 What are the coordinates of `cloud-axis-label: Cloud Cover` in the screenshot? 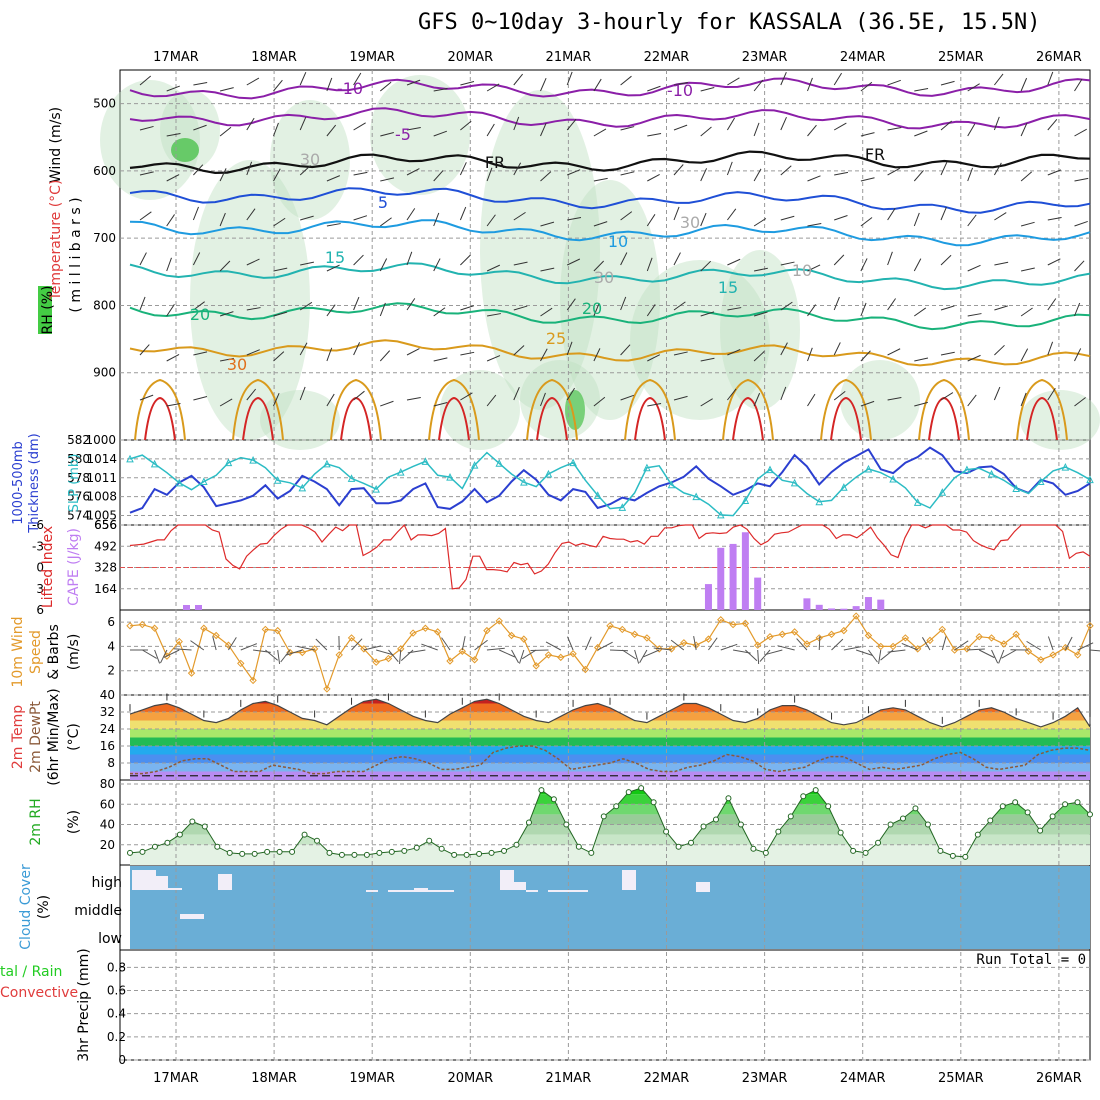 It's located at (26, 907).